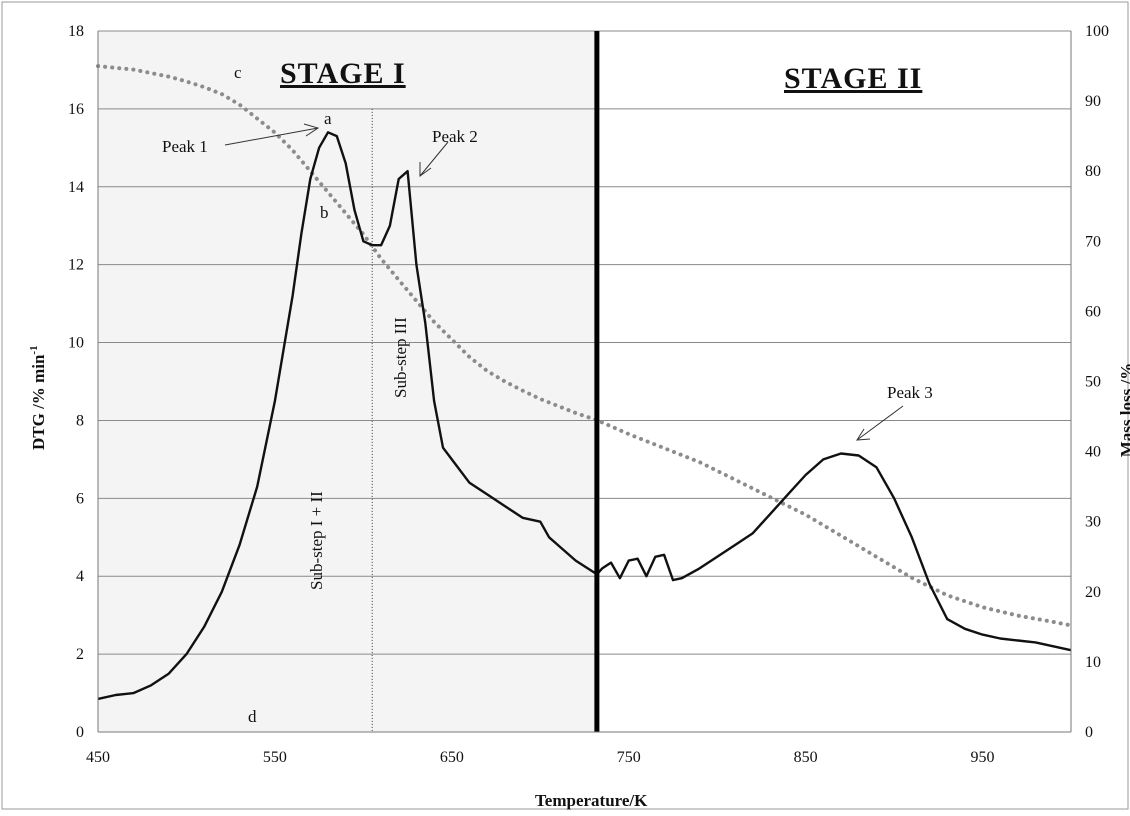 The image size is (1130, 816). Describe the element at coordinates (983, 757) in the screenshot. I see `x-tick-label: 950` at that location.